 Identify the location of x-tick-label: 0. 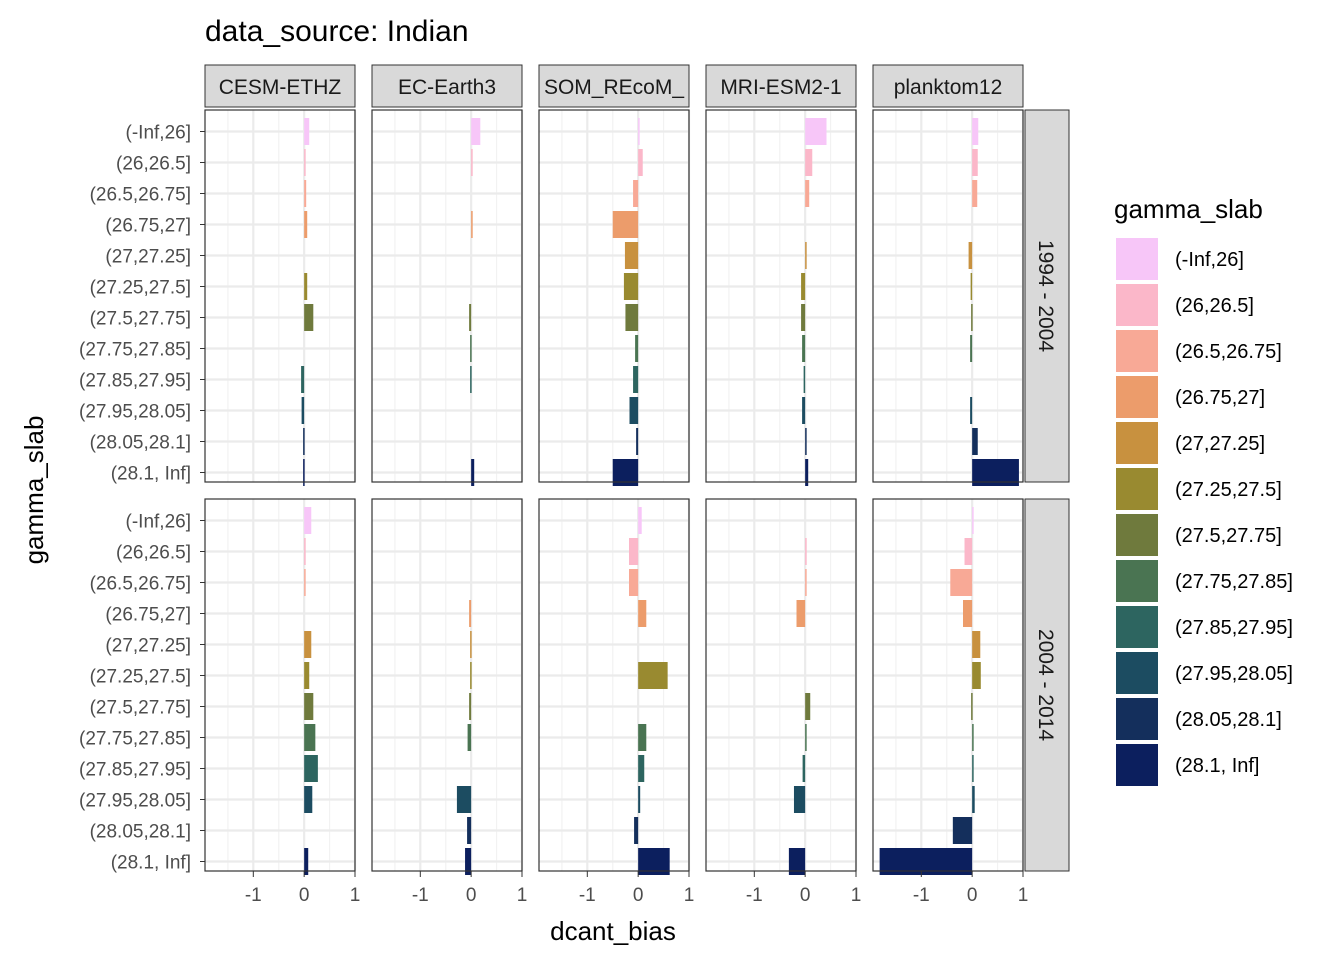
(304, 895).